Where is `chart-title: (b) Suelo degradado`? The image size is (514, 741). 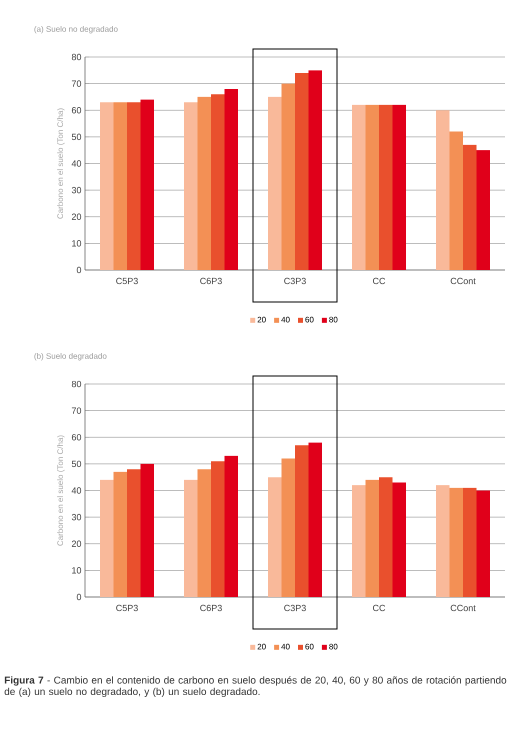
chart-title: (b) Suelo degradado is located at coordinates (70, 356).